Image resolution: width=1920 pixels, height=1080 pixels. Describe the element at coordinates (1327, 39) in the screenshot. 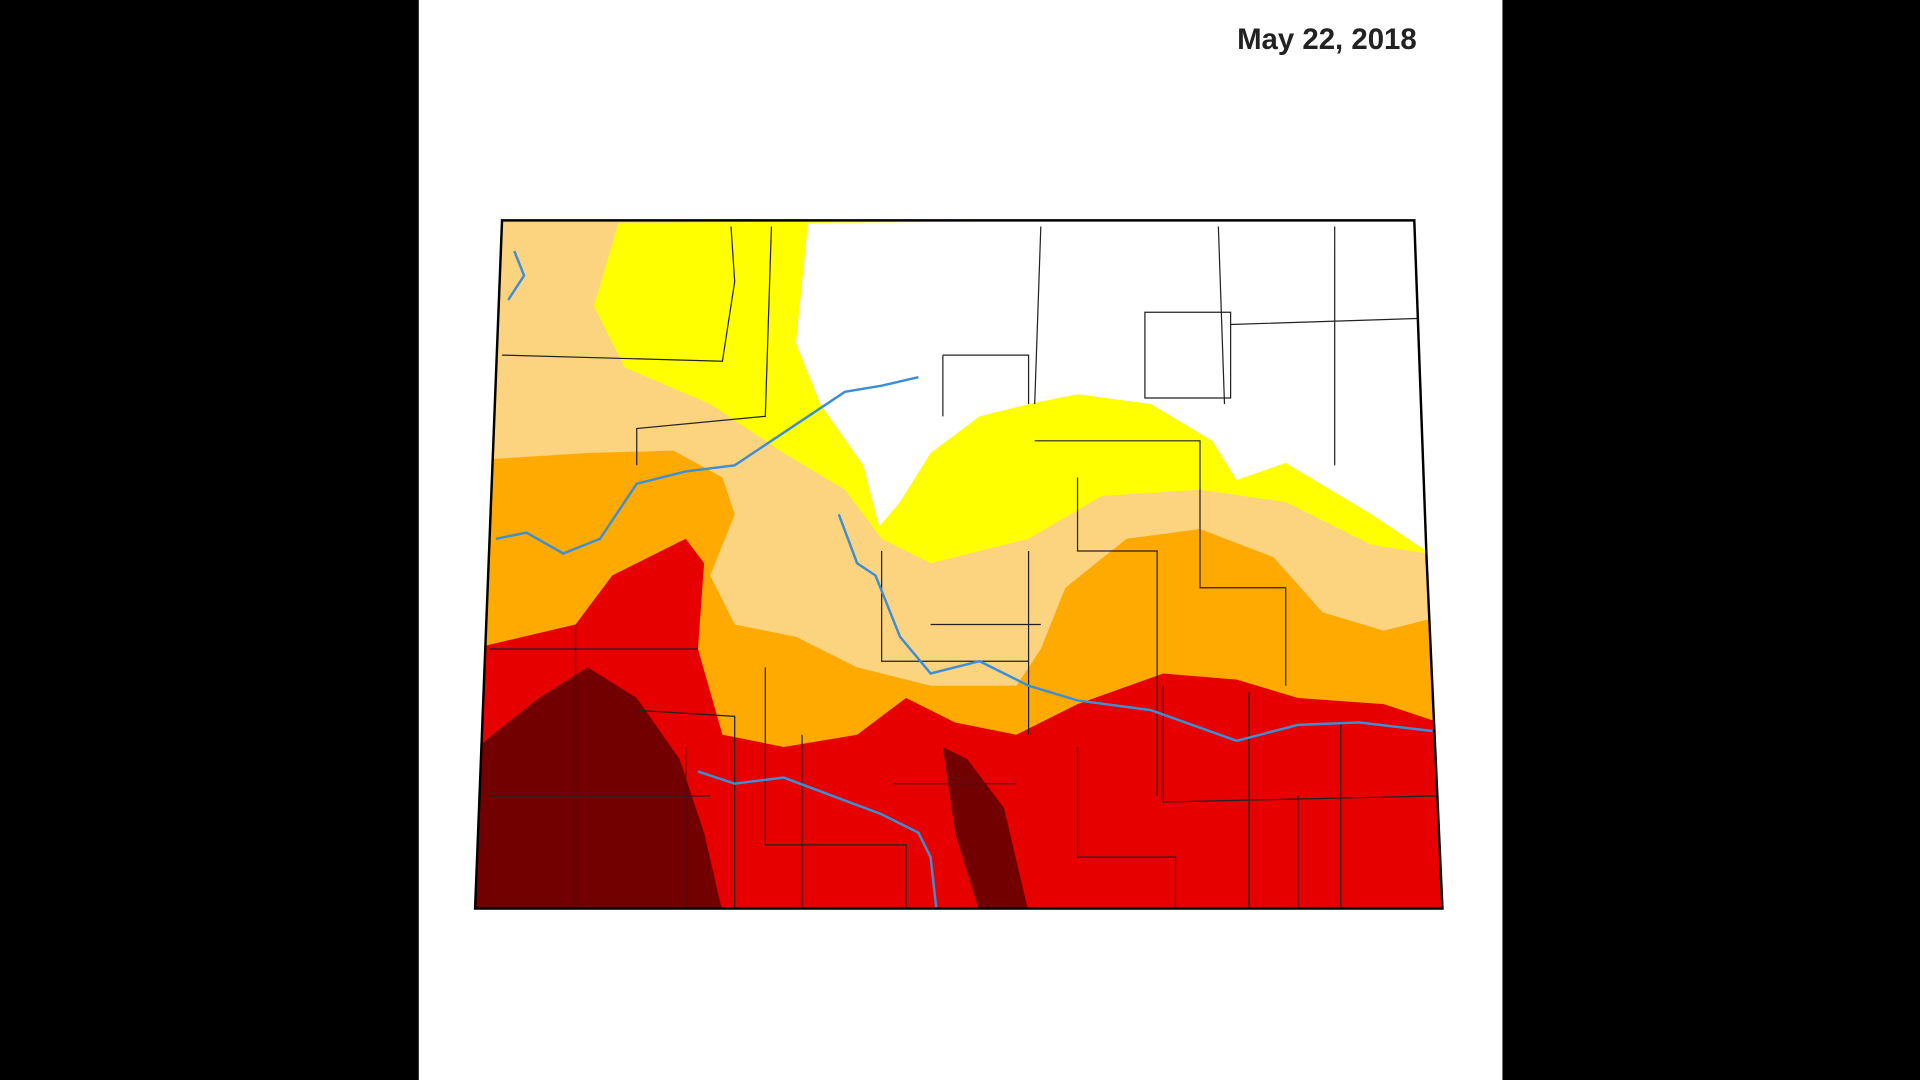

I see `map-date: May 22, 2018` at that location.